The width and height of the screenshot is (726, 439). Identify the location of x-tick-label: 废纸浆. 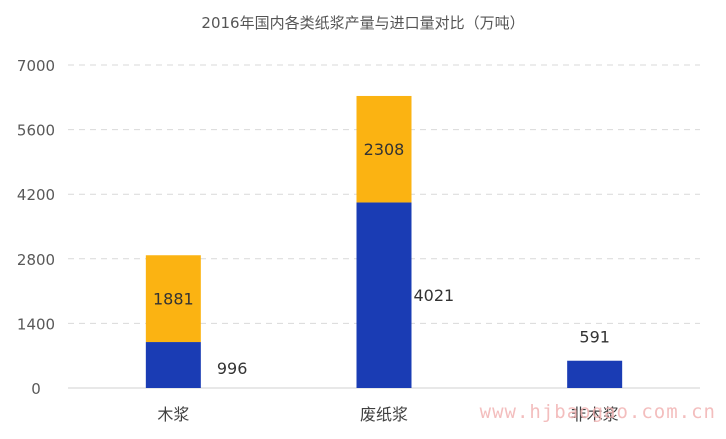
(384, 414).